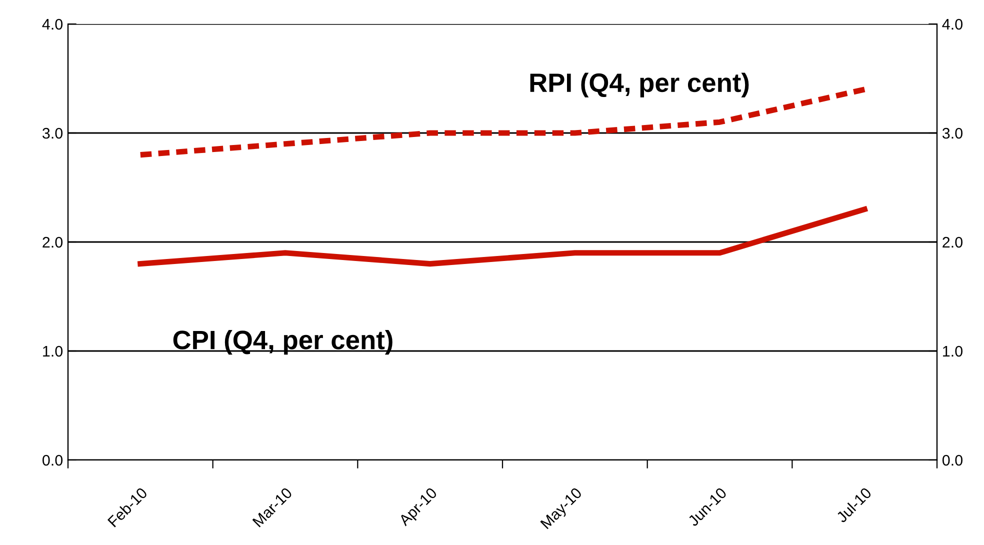 The height and width of the screenshot is (545, 984). What do you see at coordinates (952, 351) in the screenshot?
I see `y2-tick-label: 1.0` at bounding box center [952, 351].